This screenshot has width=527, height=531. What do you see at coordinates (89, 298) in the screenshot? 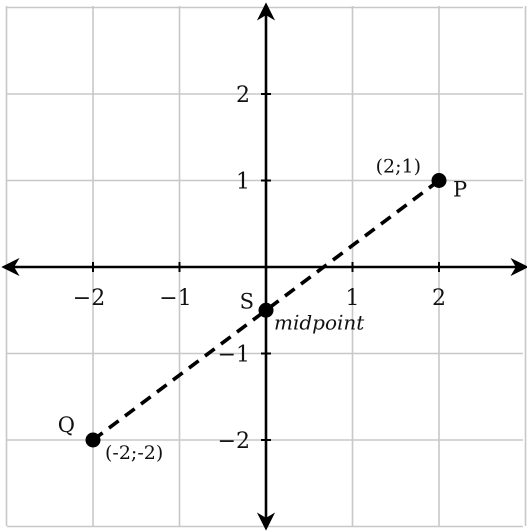
I see `x-tick-label: −2` at bounding box center [89, 298].